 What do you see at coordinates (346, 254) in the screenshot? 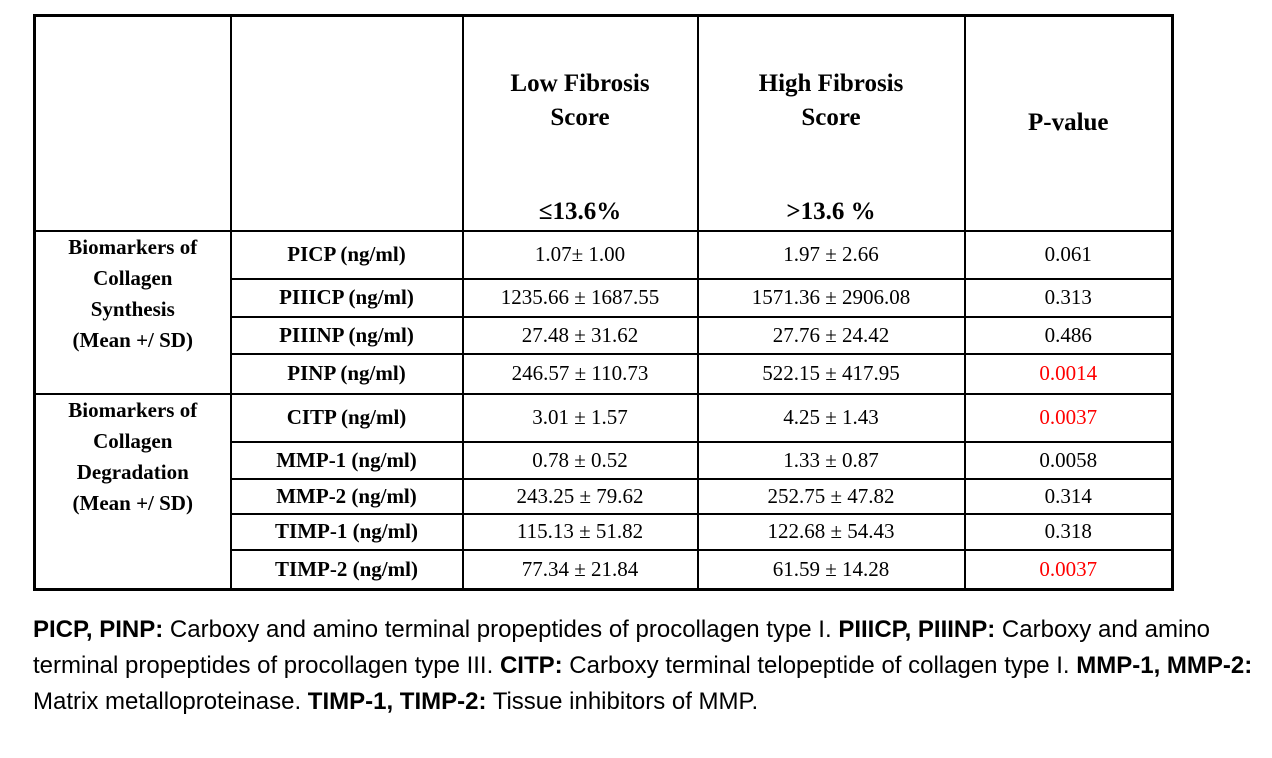
I see `biomarker-name-cell: PICP (ng/ml)` at bounding box center [346, 254].